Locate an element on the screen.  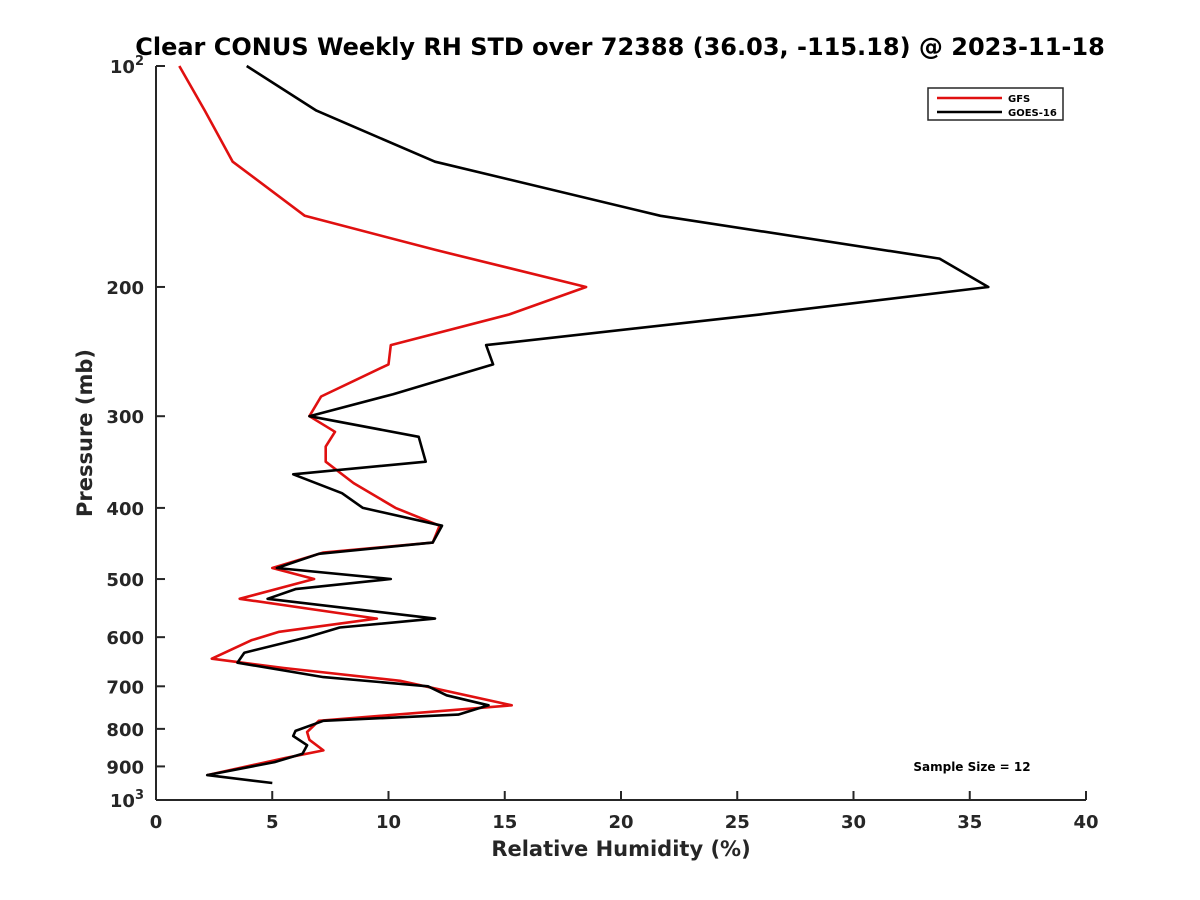
x-tick-label: 25 is located at coordinates (737, 822).